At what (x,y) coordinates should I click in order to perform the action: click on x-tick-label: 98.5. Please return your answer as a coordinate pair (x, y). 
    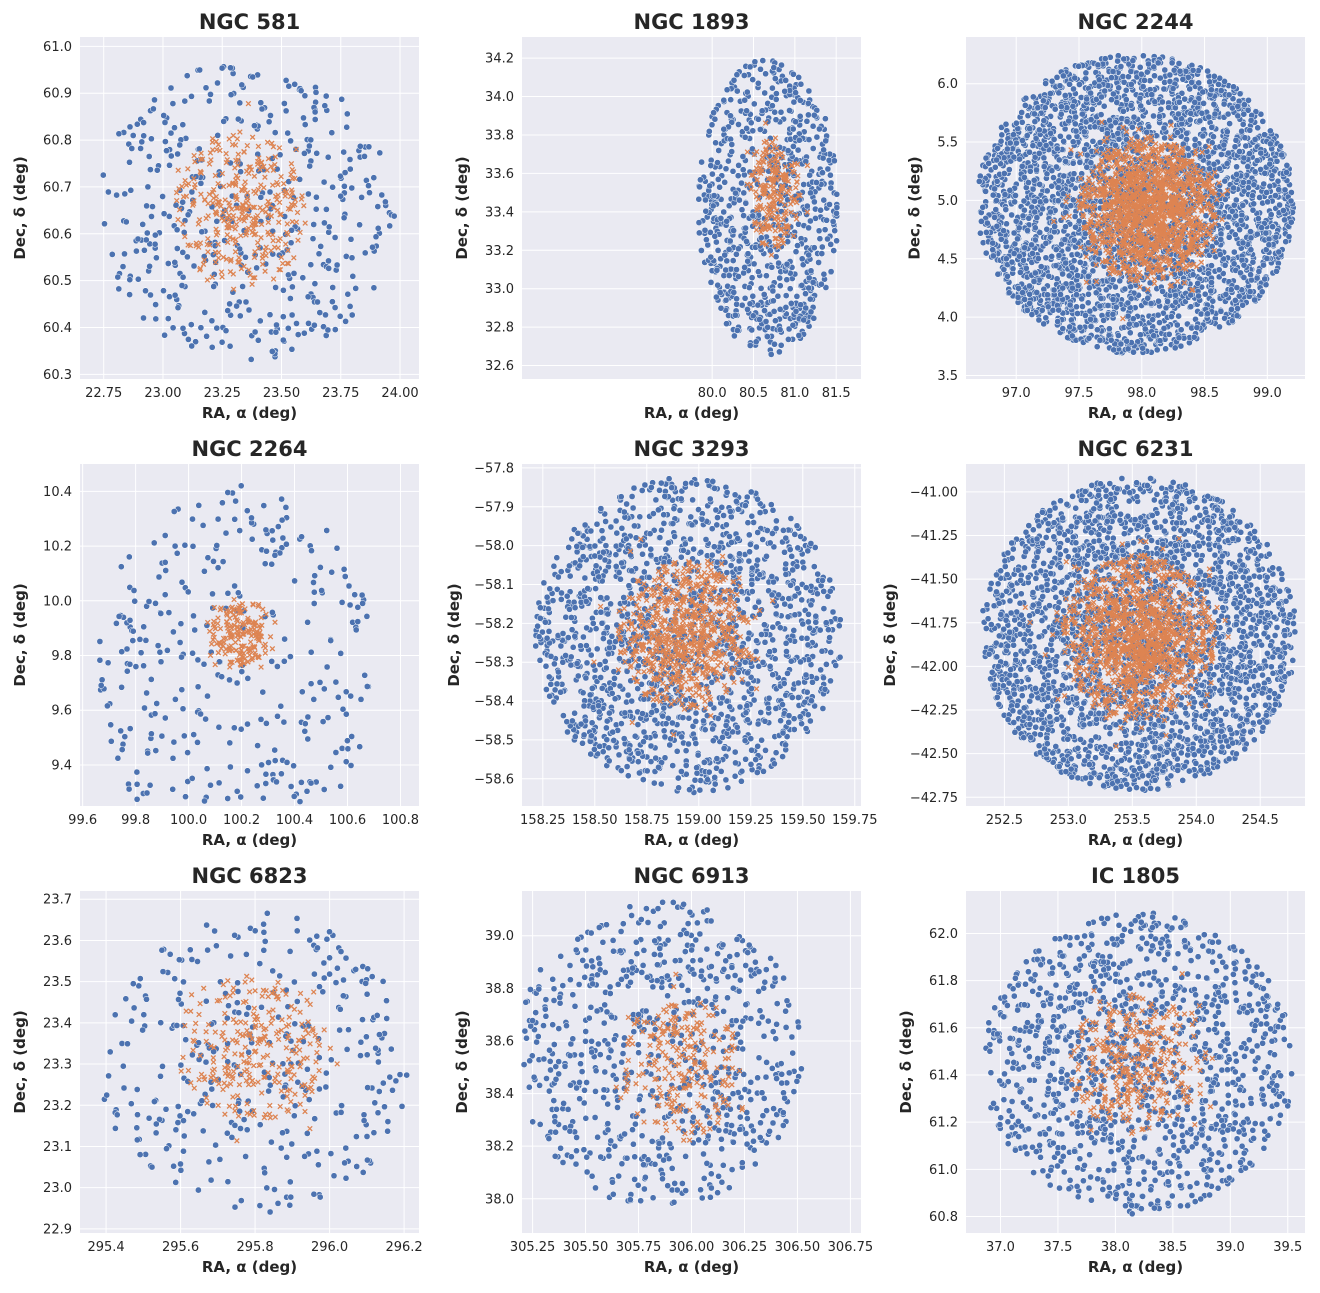
    Looking at the image, I should click on (1204, 393).